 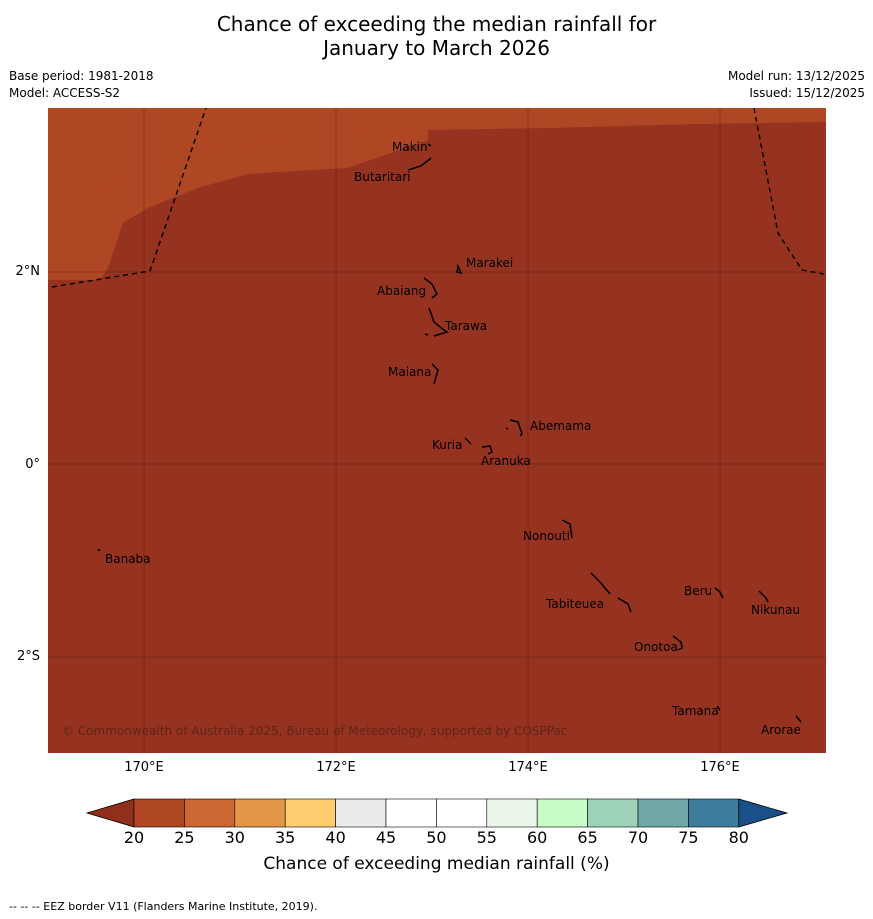 I want to click on label-butaritari: Butaritari, so click(x=382, y=177).